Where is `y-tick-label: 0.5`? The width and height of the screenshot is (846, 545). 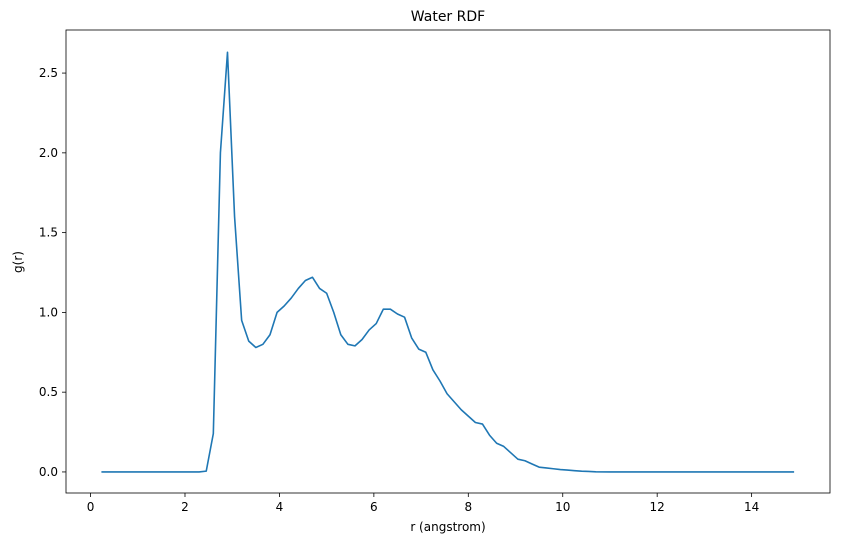 y-tick-label: 0.5 is located at coordinates (48, 392).